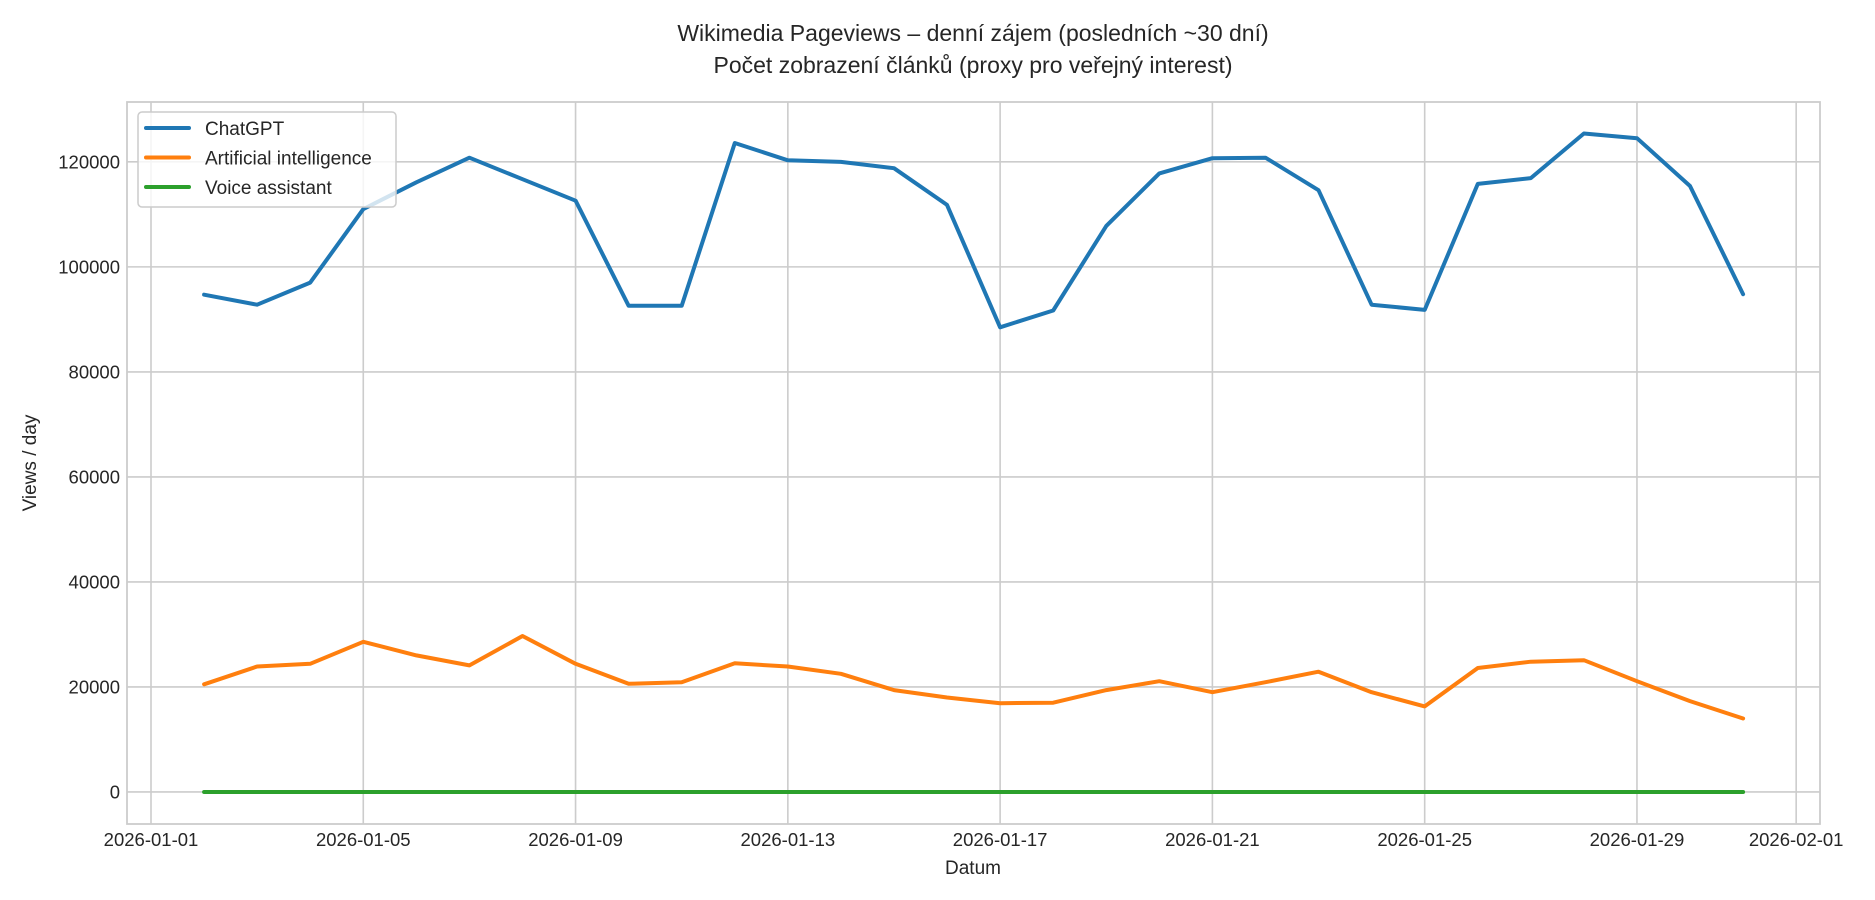 Image resolution: width=1875 pixels, height=900 pixels. What do you see at coordinates (1424, 839) in the screenshot?
I see `x-tick-label: 2026-01-25` at bounding box center [1424, 839].